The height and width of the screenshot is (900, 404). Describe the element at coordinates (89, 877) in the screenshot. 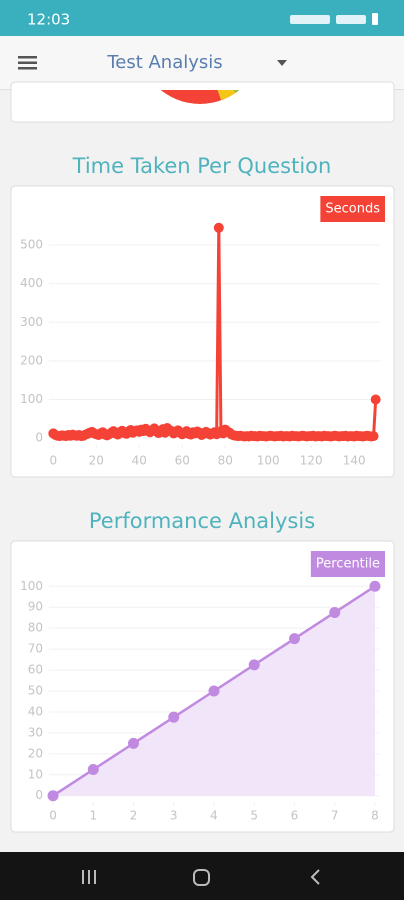

I see `nav-recents` at that location.